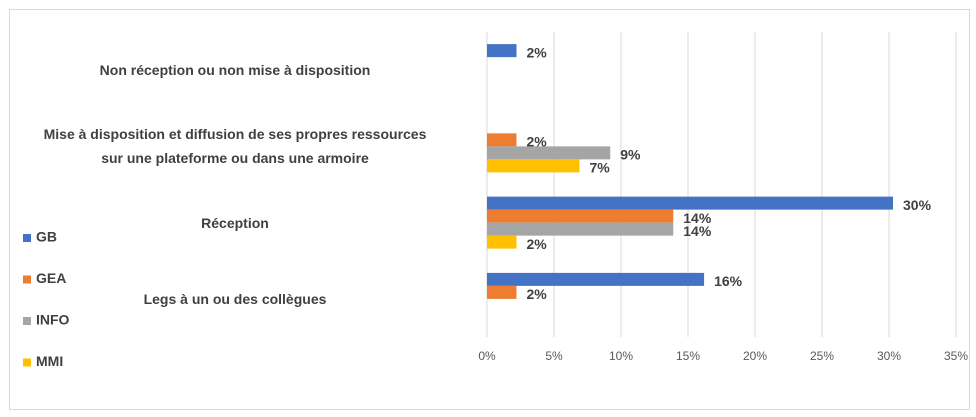  Describe the element at coordinates (487, 356) in the screenshot. I see `x-tick-label: 0%` at that location.